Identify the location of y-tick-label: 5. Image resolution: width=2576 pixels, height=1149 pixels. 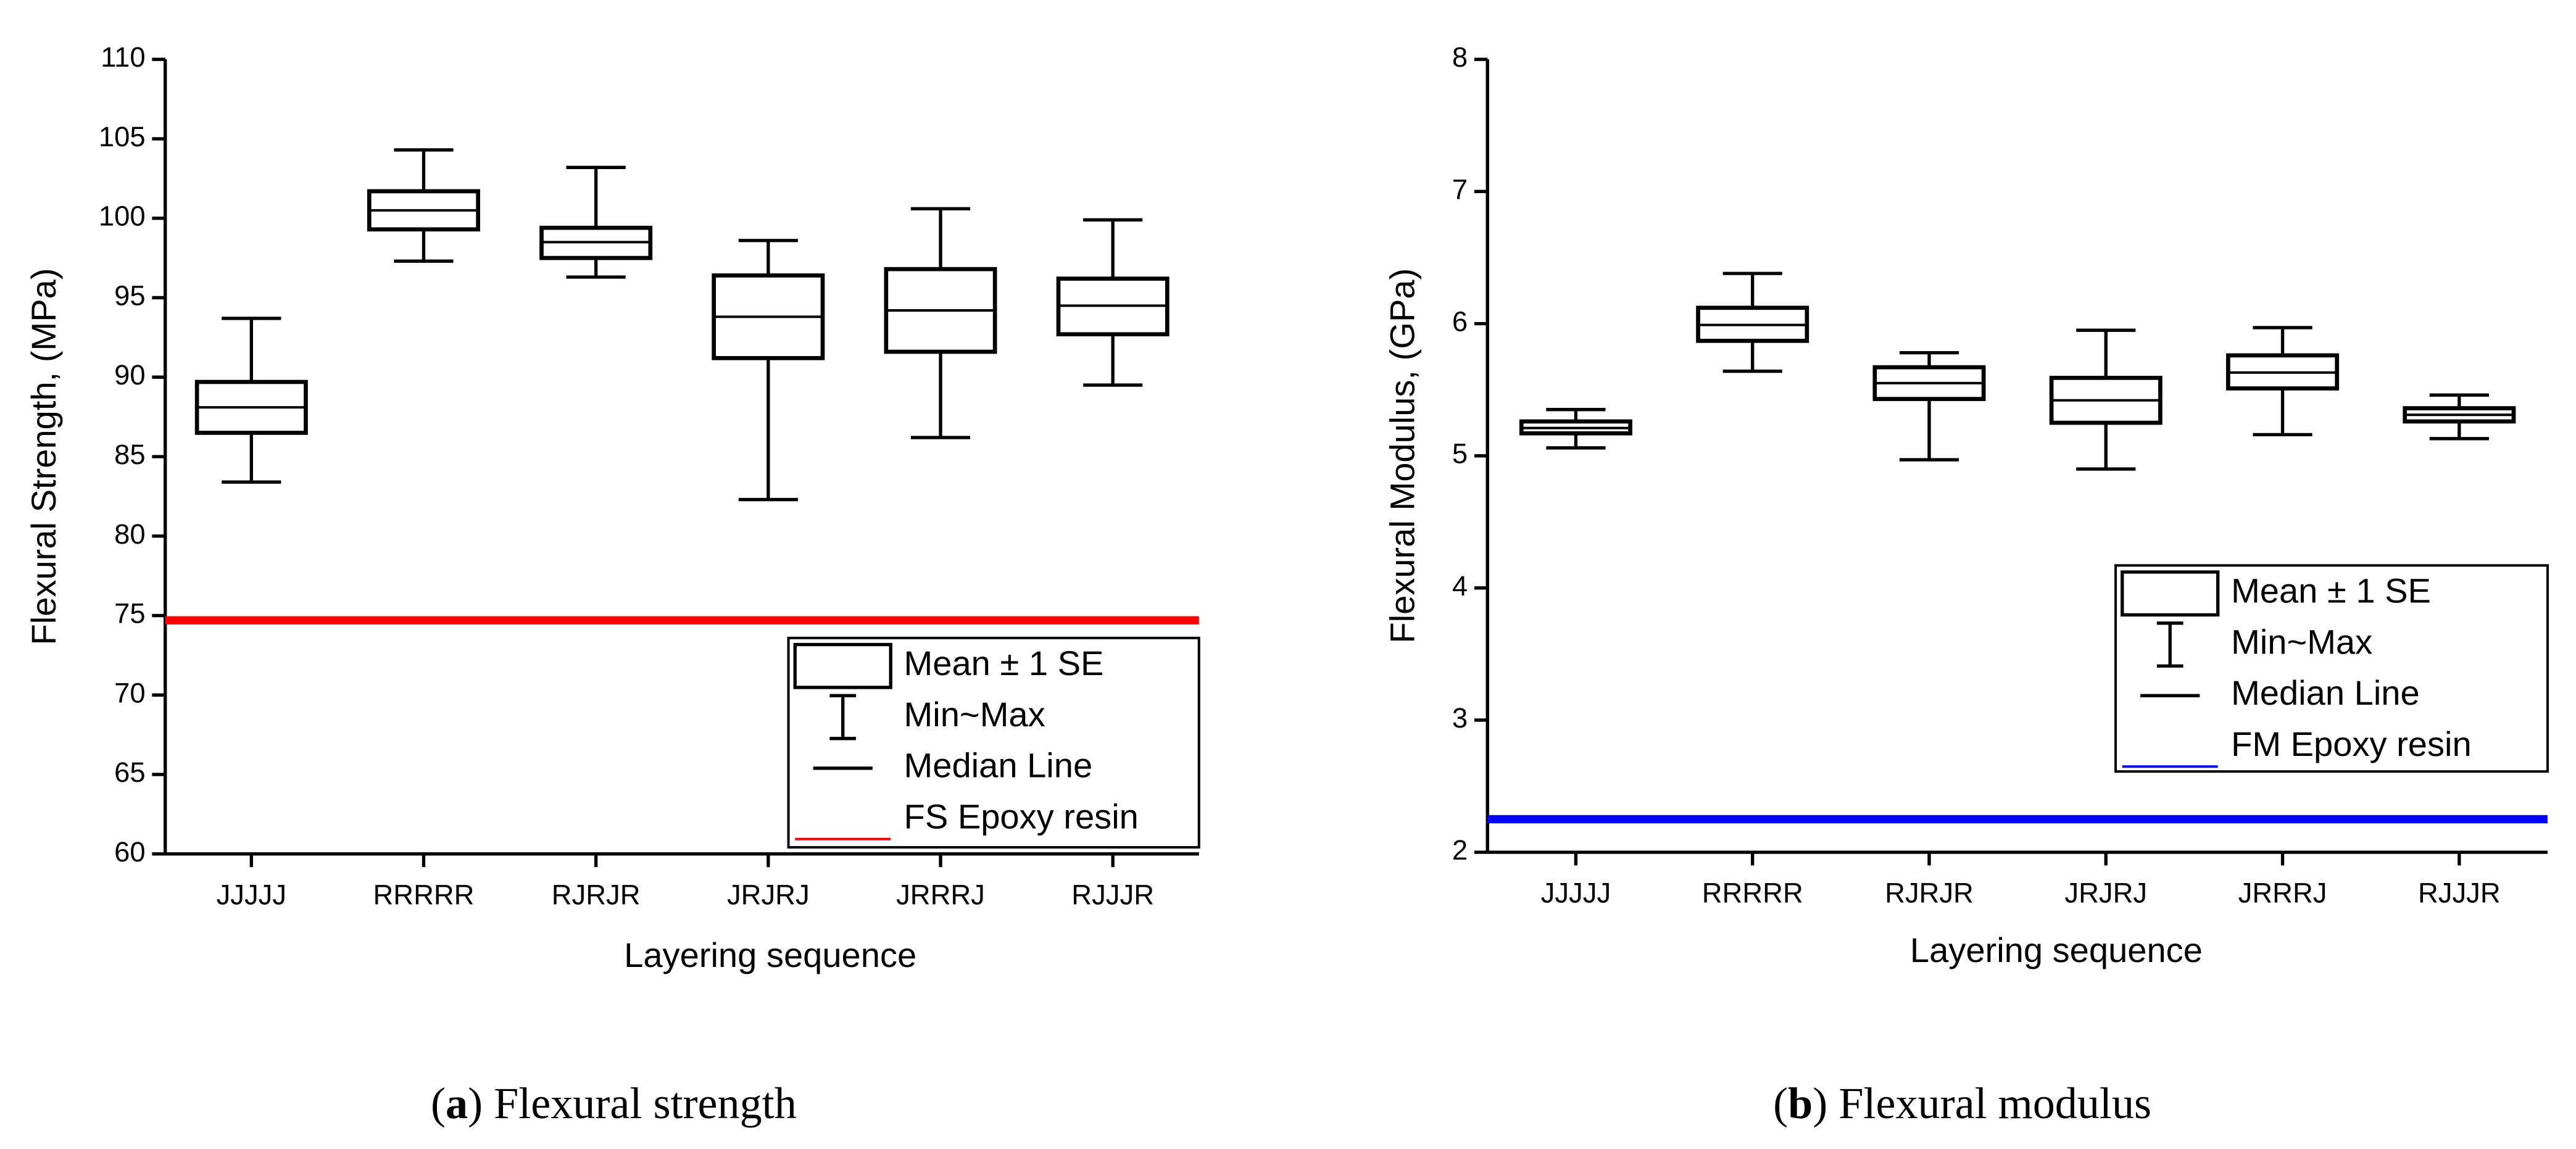
(1460, 454).